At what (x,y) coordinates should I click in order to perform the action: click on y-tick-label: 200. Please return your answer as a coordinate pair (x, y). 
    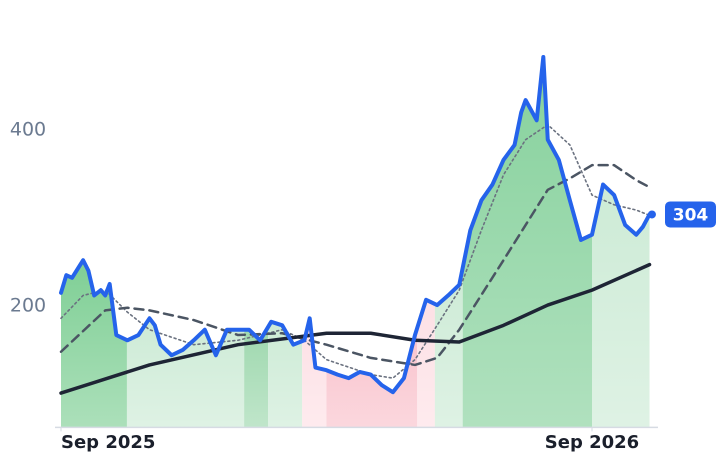
    Looking at the image, I should click on (28, 305).